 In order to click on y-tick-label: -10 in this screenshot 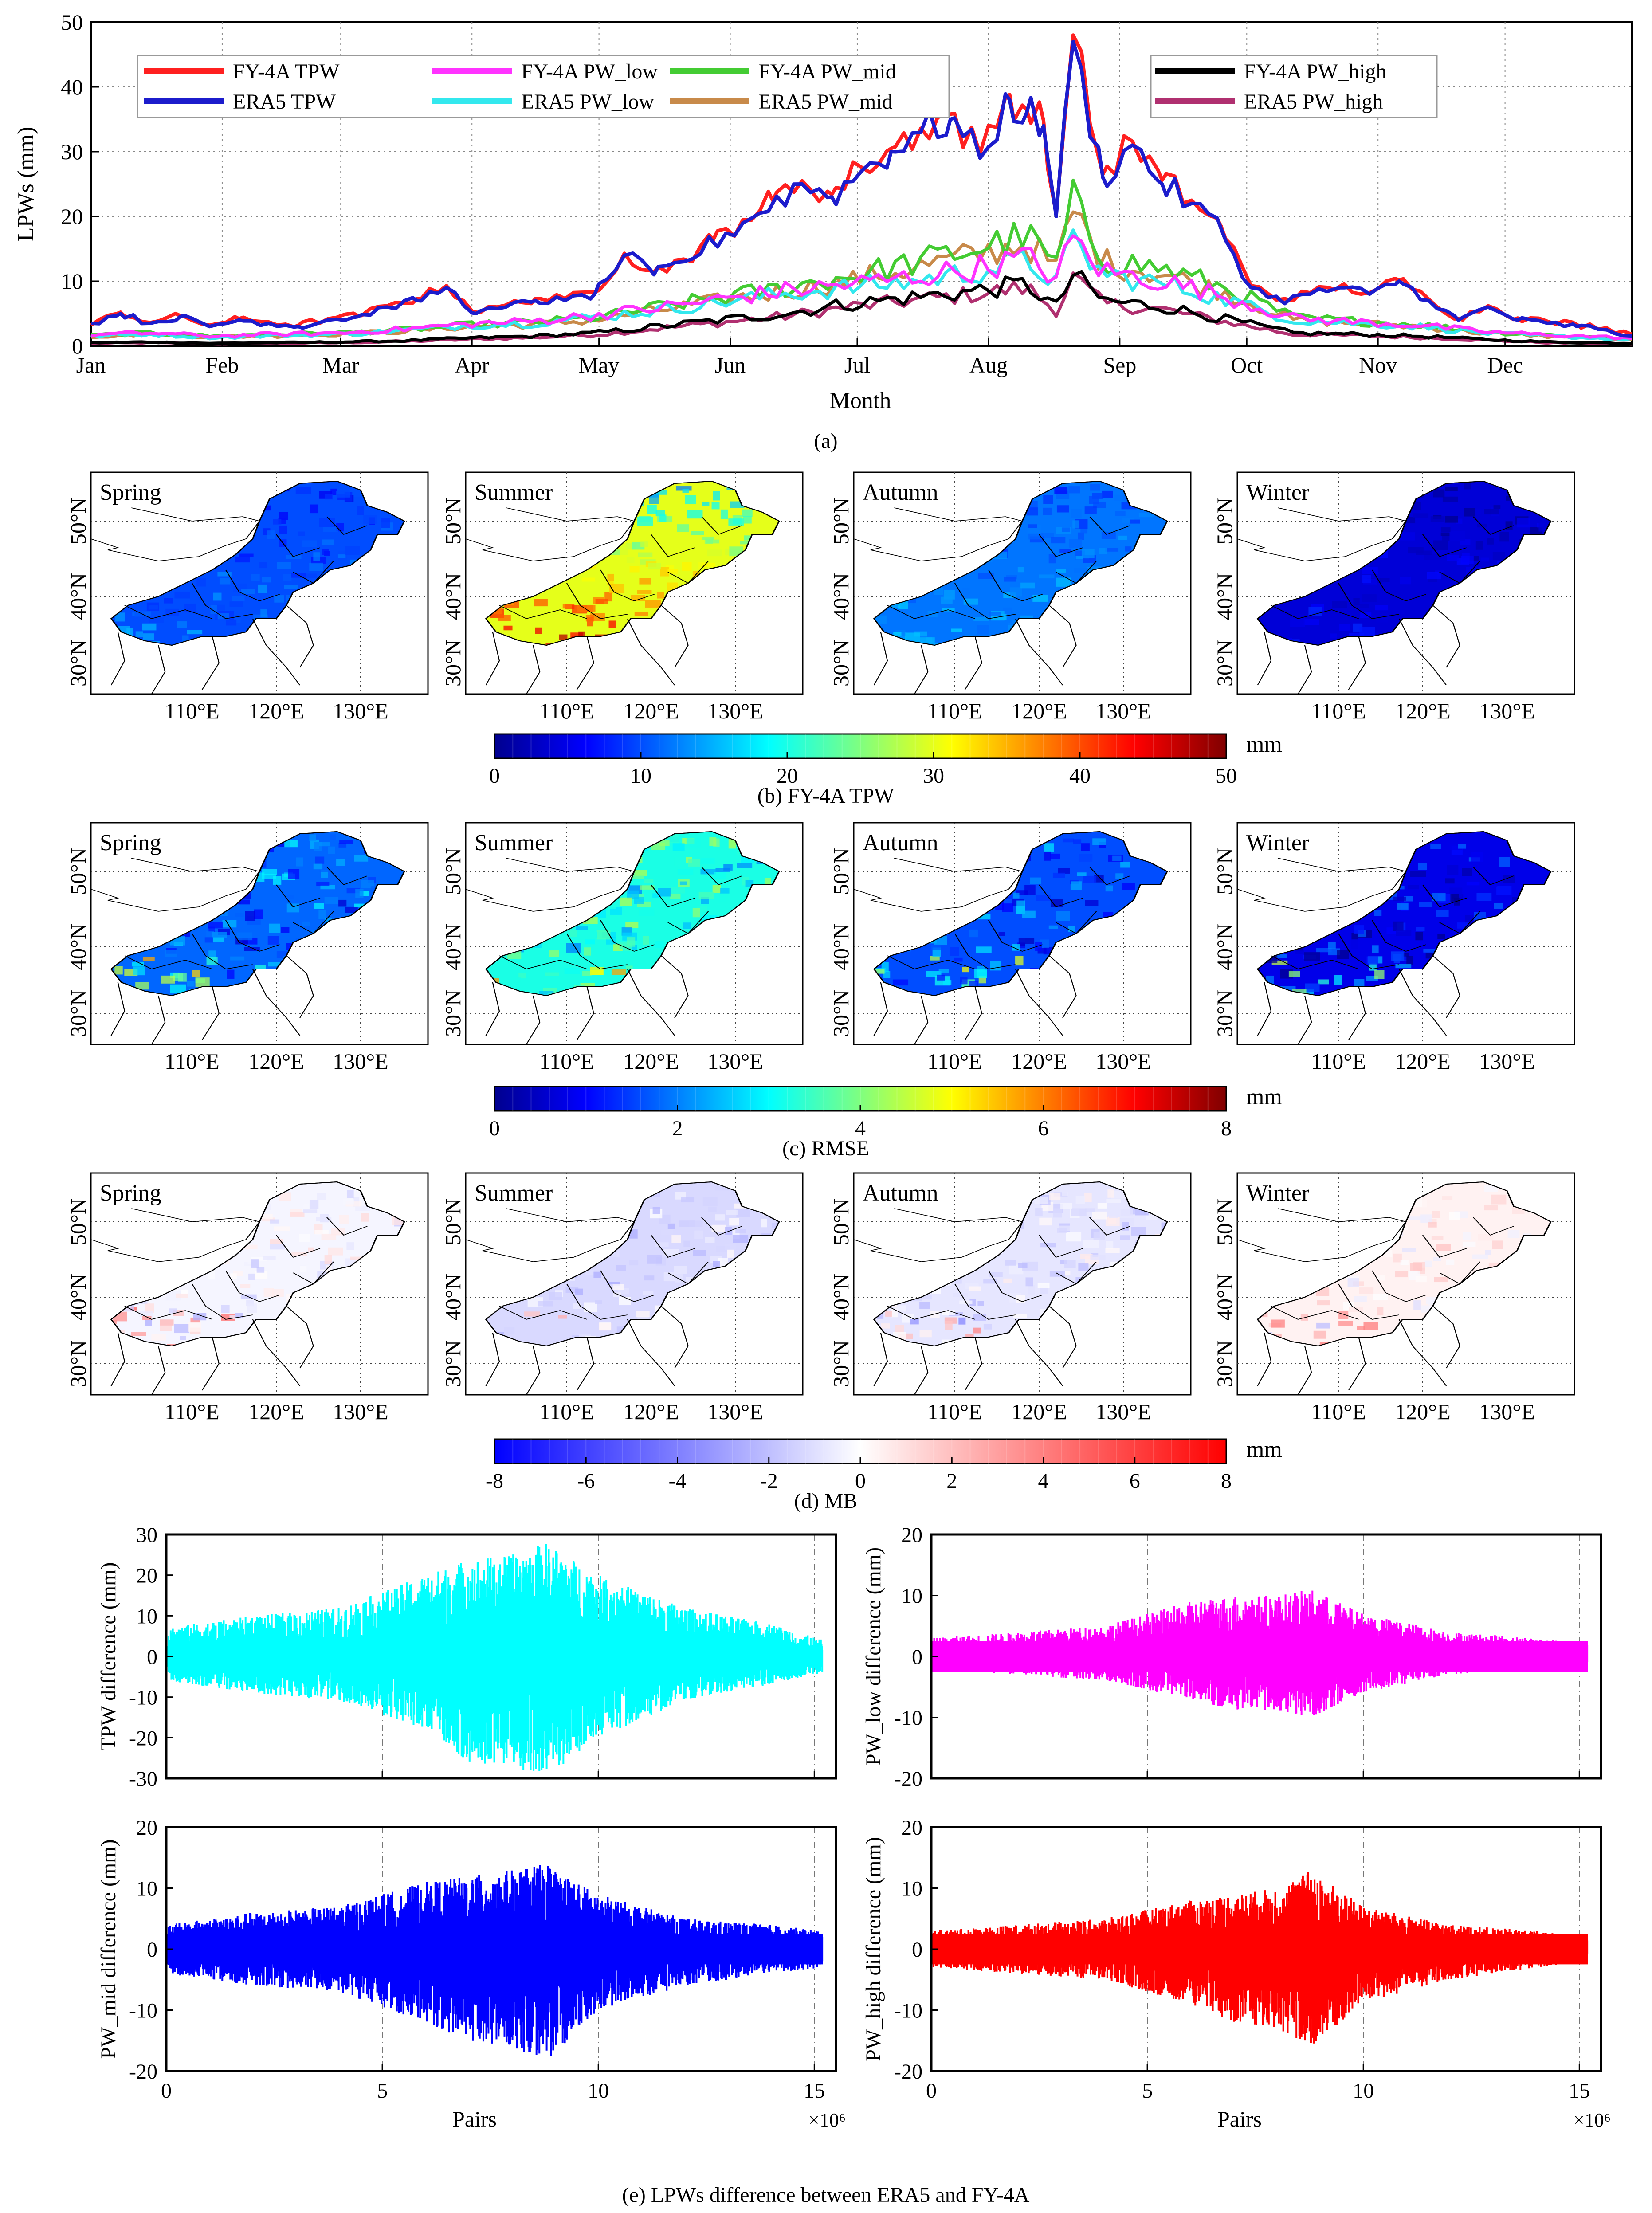, I will do `click(143, 1698)`.